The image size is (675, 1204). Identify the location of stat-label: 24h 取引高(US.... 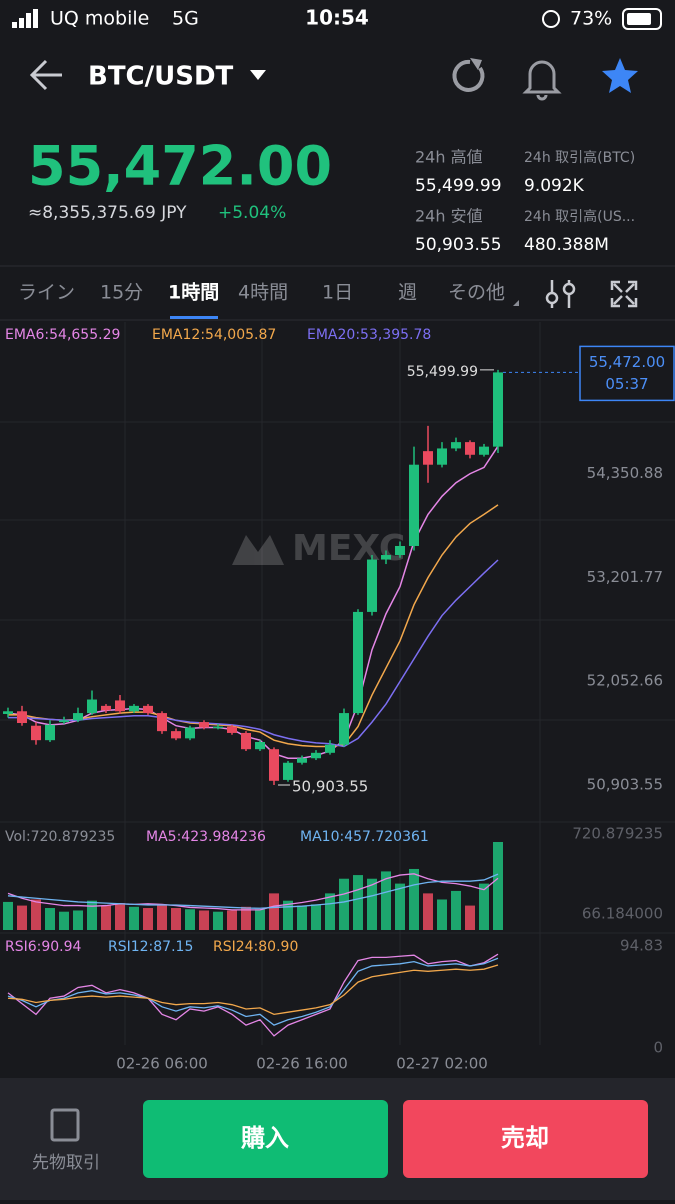
(579, 216).